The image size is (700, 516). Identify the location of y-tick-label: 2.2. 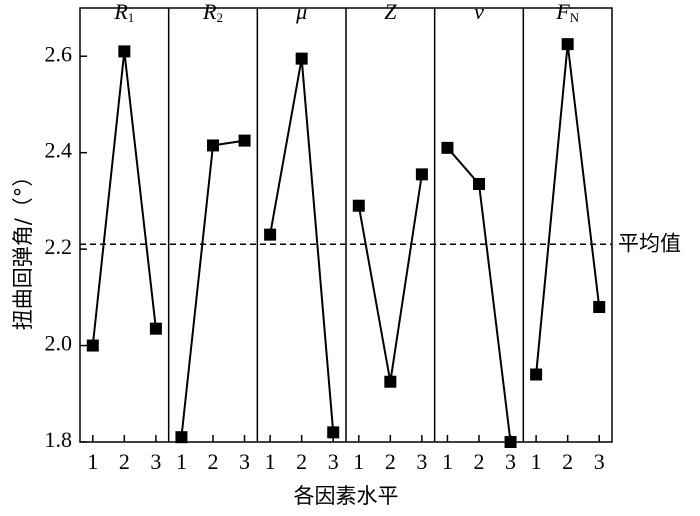
(59, 246).